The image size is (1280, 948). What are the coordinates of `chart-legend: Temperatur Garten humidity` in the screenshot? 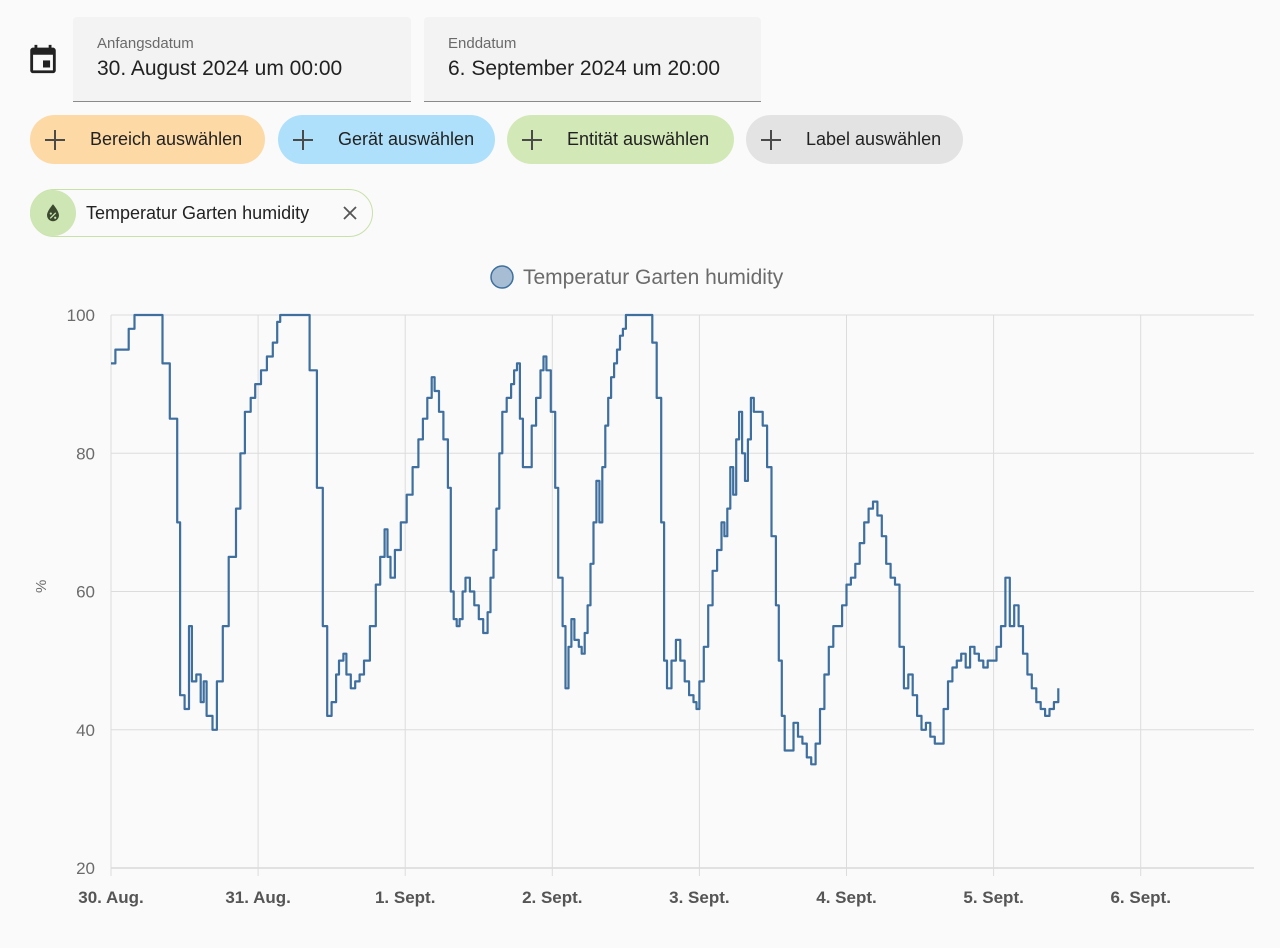 It's located at (637, 277).